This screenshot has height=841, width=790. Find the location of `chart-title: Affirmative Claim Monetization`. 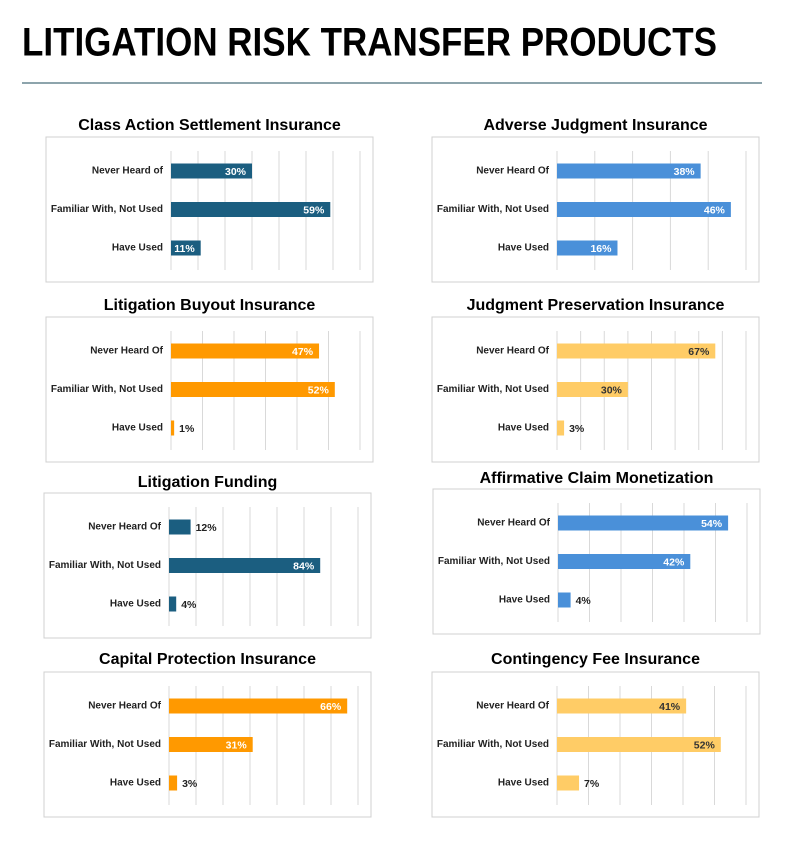

chart-title: Affirmative Claim Monetization is located at coordinates (597, 478).